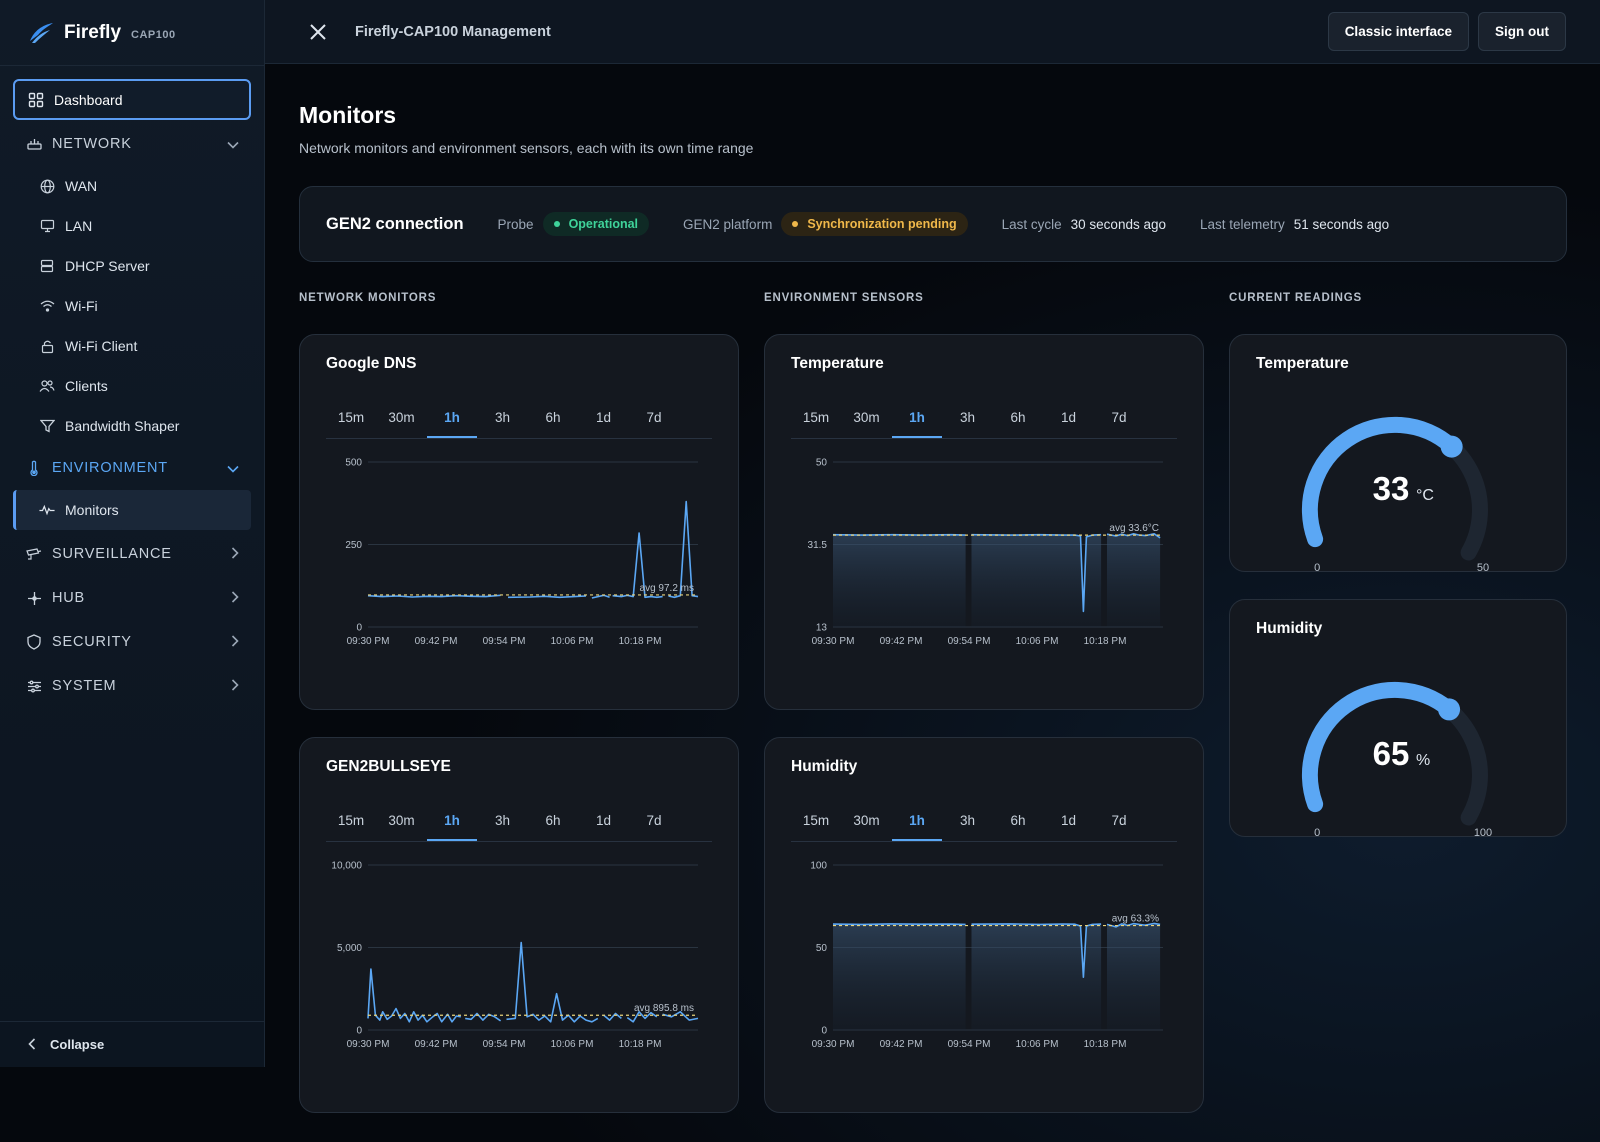 The image size is (1600, 1142). Describe the element at coordinates (1317, 567) in the screenshot. I see `gauge-min-label: 0` at that location.